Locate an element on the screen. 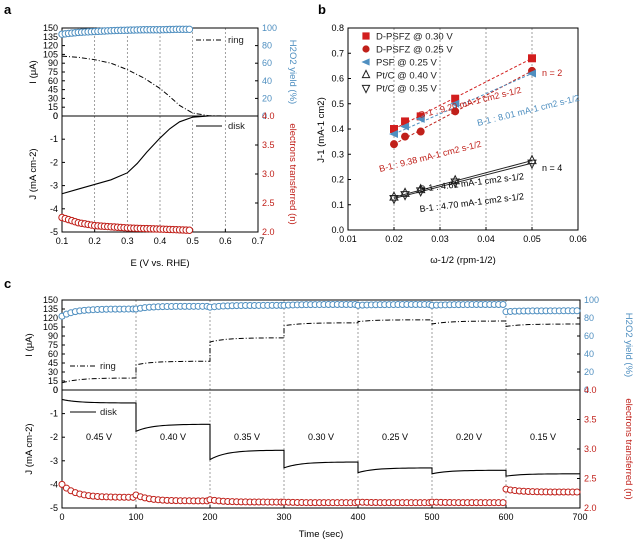 Image resolution: width=642 pixels, height=544 pixels. panel-c-bottom-ry-tick-label: 3.0 is located at coordinates (590, 449).